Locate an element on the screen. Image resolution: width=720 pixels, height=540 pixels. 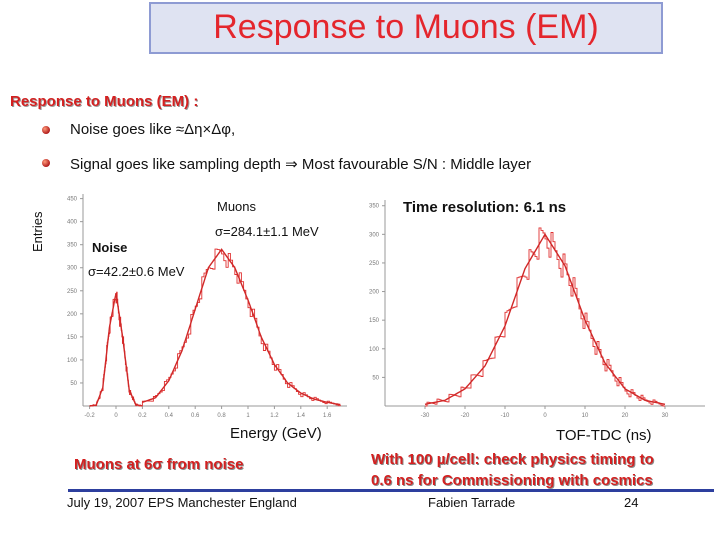
slide-title: Response to Muons (EM) is located at coordinates (406, 27).